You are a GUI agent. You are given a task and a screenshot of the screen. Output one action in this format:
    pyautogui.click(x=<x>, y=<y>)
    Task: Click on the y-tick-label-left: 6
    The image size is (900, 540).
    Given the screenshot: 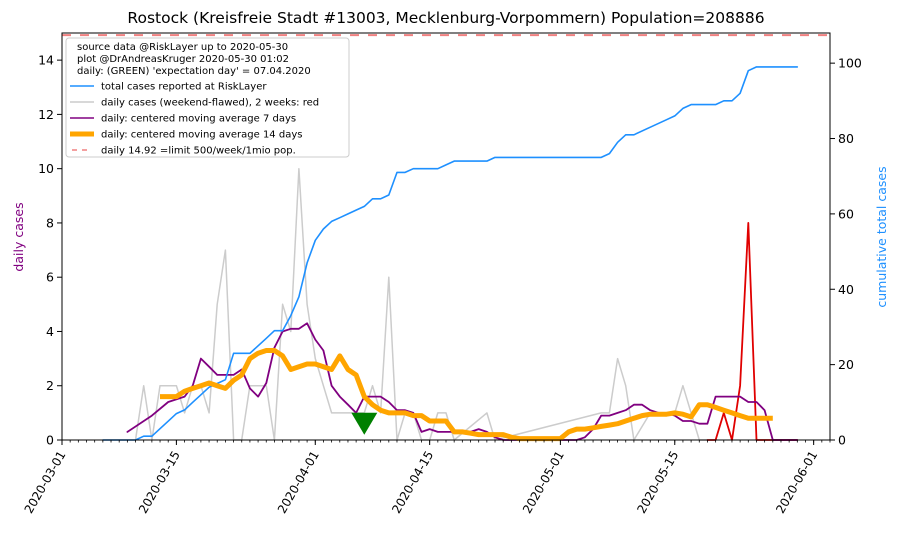 What is the action you would take?
    pyautogui.click(x=50, y=277)
    